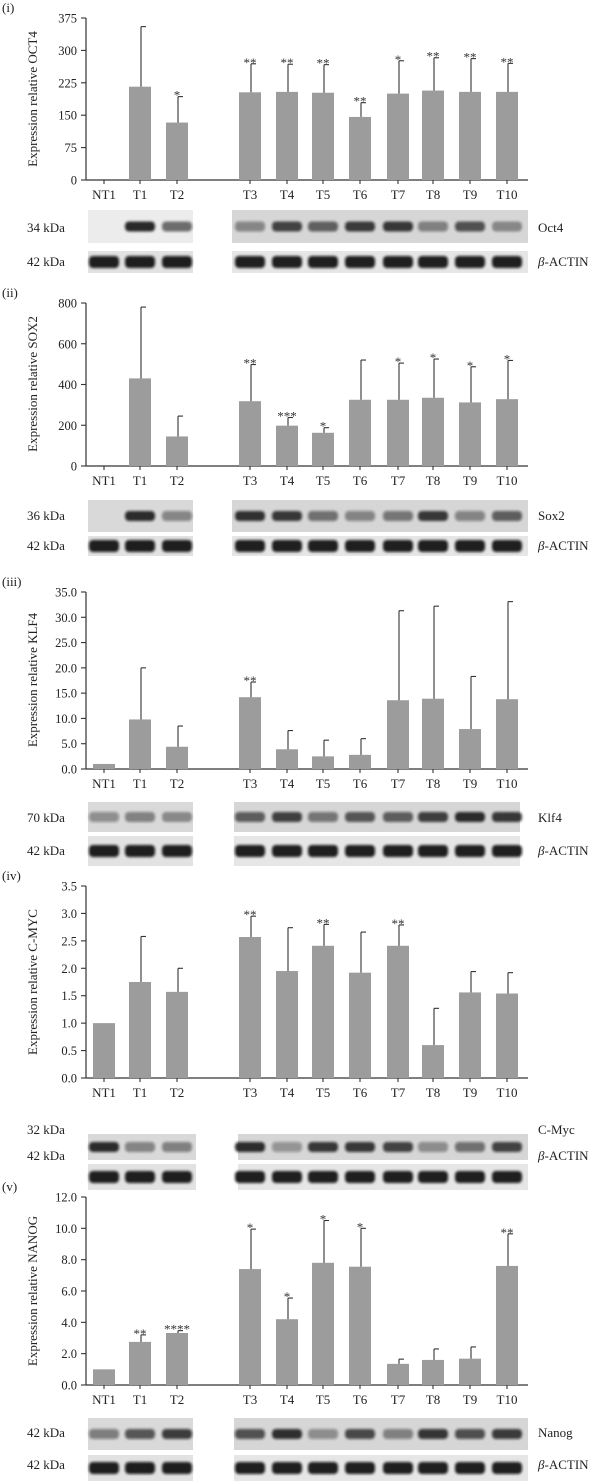  What do you see at coordinates (433, 1061) in the screenshot?
I see `bar-T8` at bounding box center [433, 1061].